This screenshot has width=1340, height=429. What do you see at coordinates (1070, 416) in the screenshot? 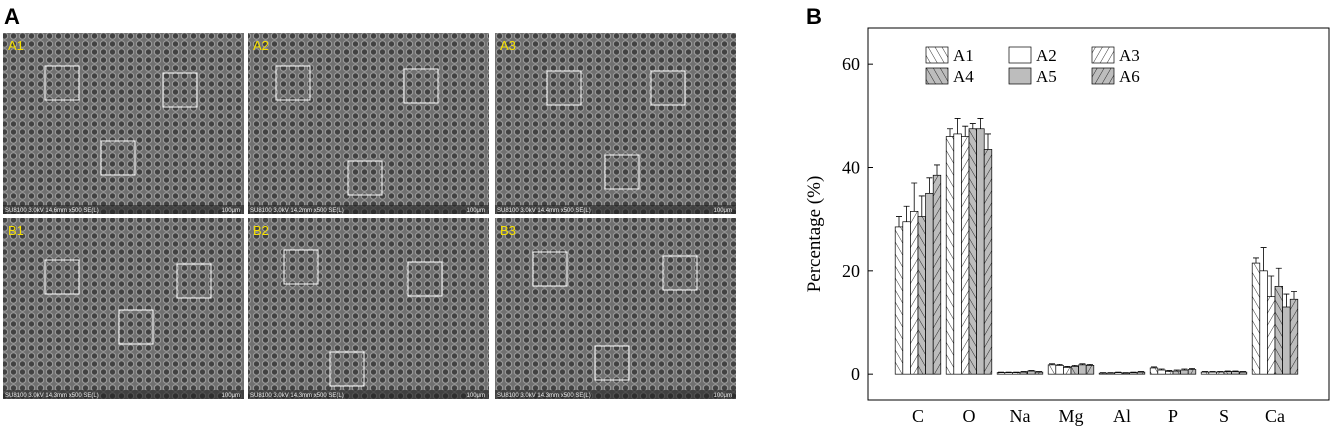
I see `x-tick-label: Mg` at bounding box center [1070, 416].